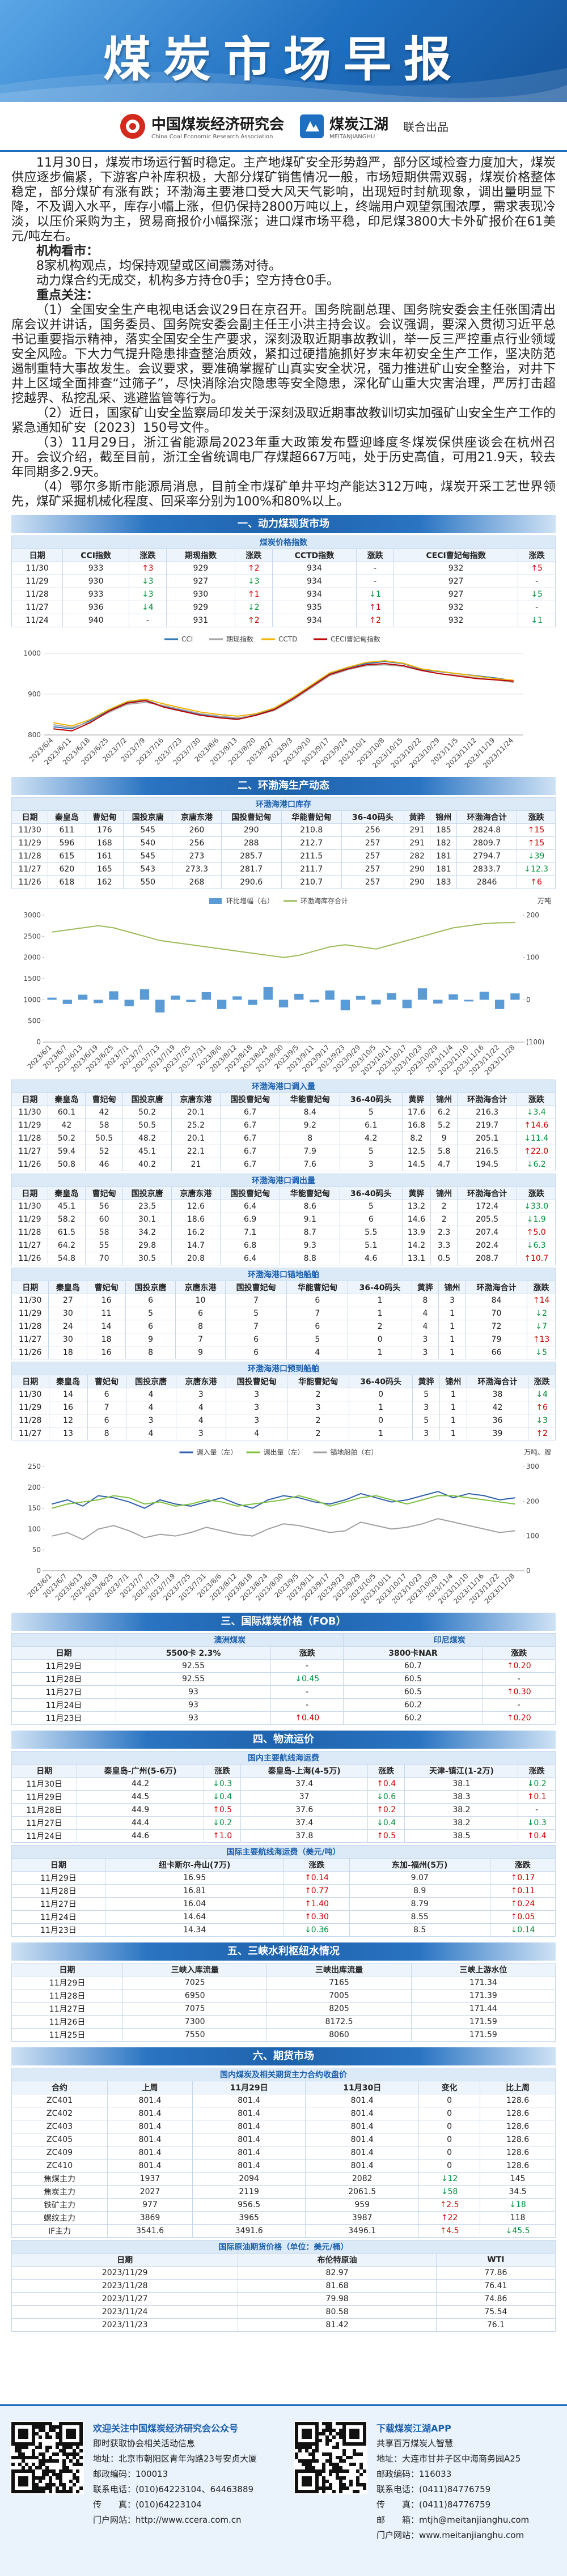 The height and width of the screenshot is (2576, 567). I want to click on caption-row: 国内主要航线海运费, so click(283, 1758).